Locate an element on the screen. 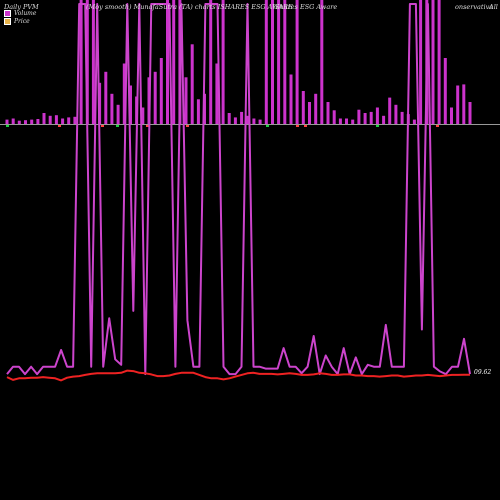 This screenshot has height=500, width=500. price-label: 09.62 is located at coordinates (483, 372).